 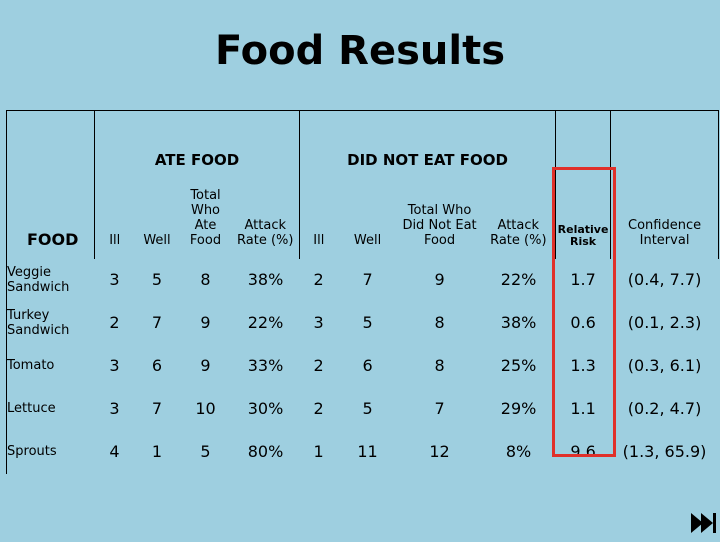 I want to click on group-header-row: ATE FOOD DID NOT EAT FOOD, so click(x=363, y=143).